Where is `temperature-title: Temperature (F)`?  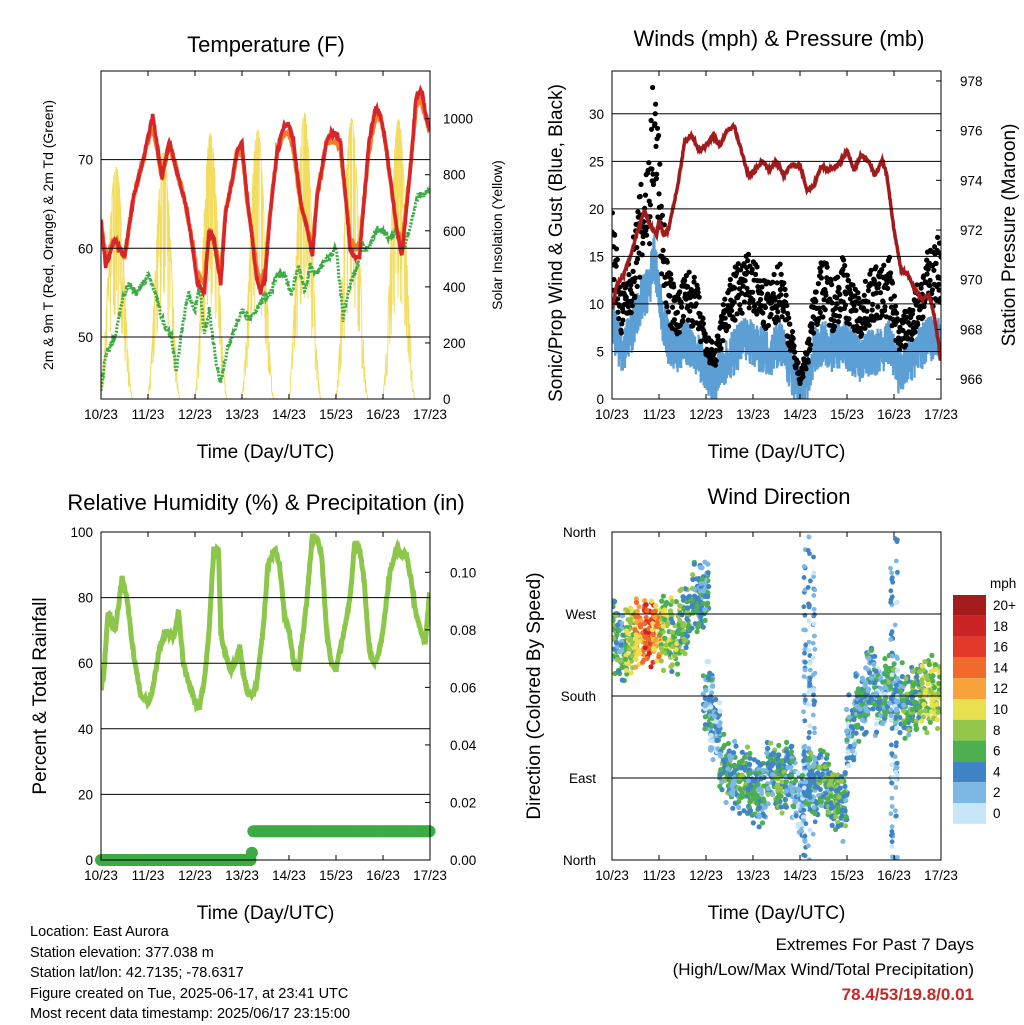
temperature-title: Temperature (F) is located at coordinates (266, 44).